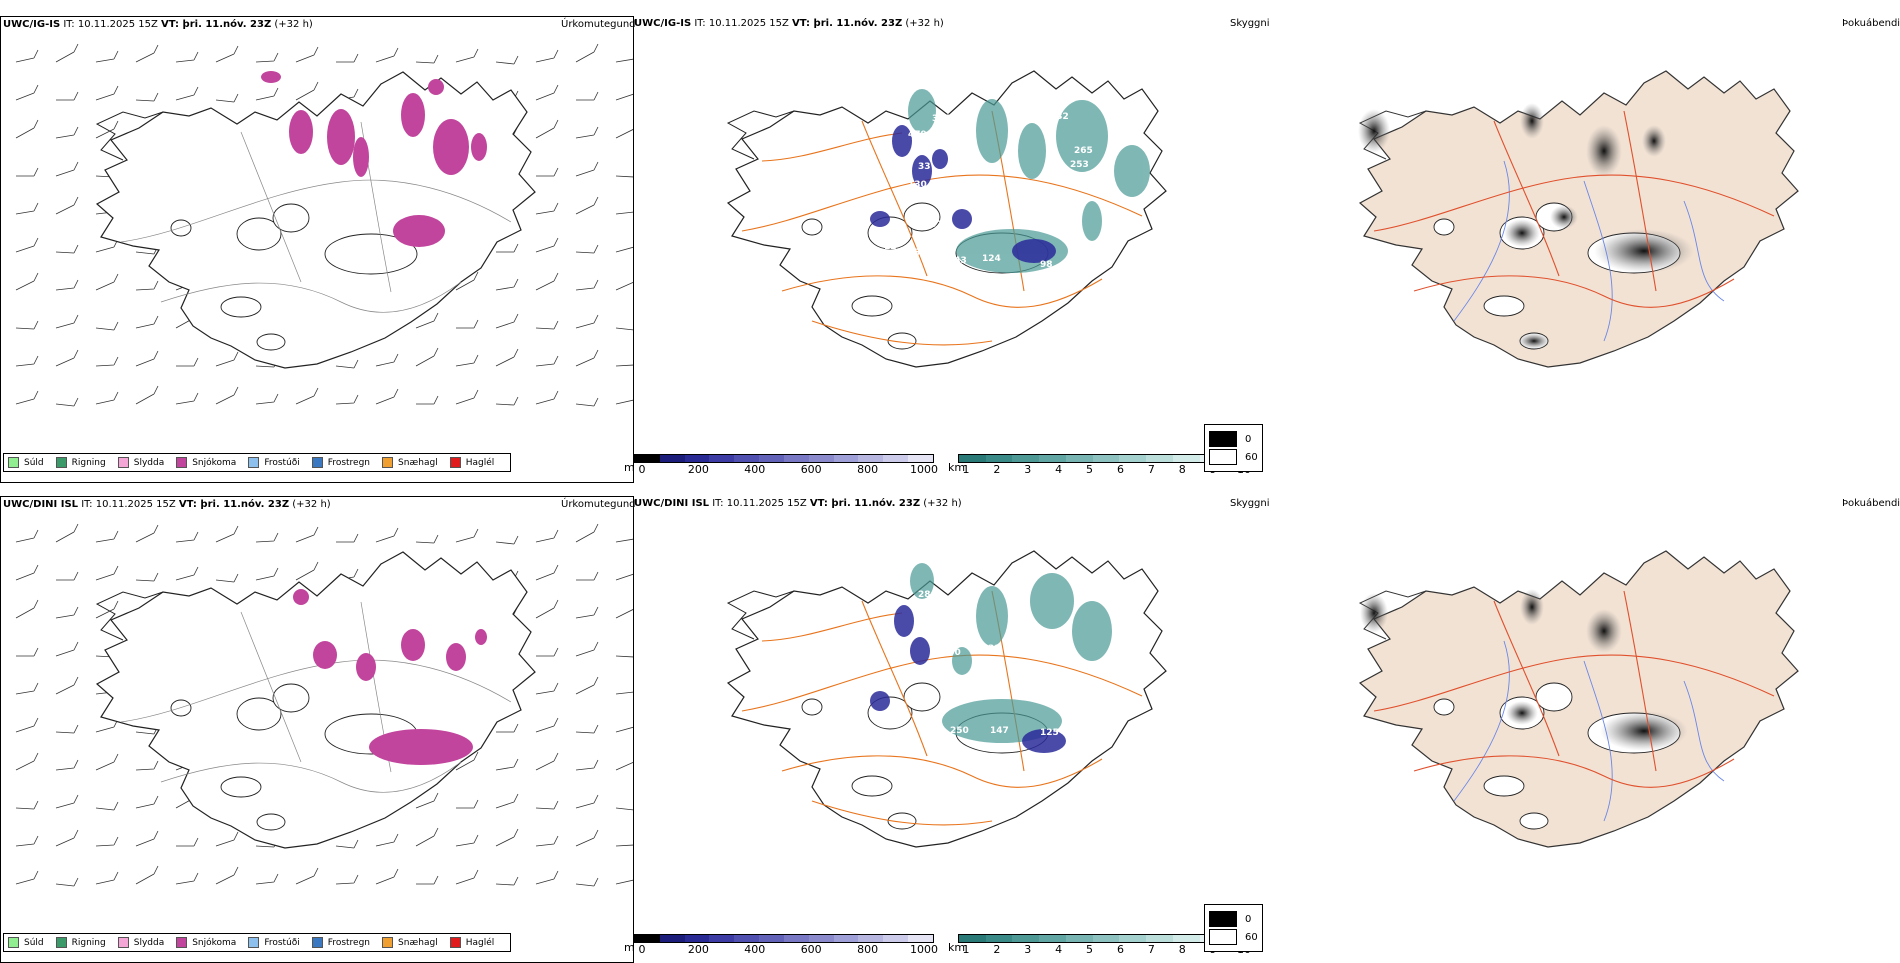 The height and width of the screenshot is (963, 1900). I want to click on fog-legend-row: 0, so click(1233, 919).